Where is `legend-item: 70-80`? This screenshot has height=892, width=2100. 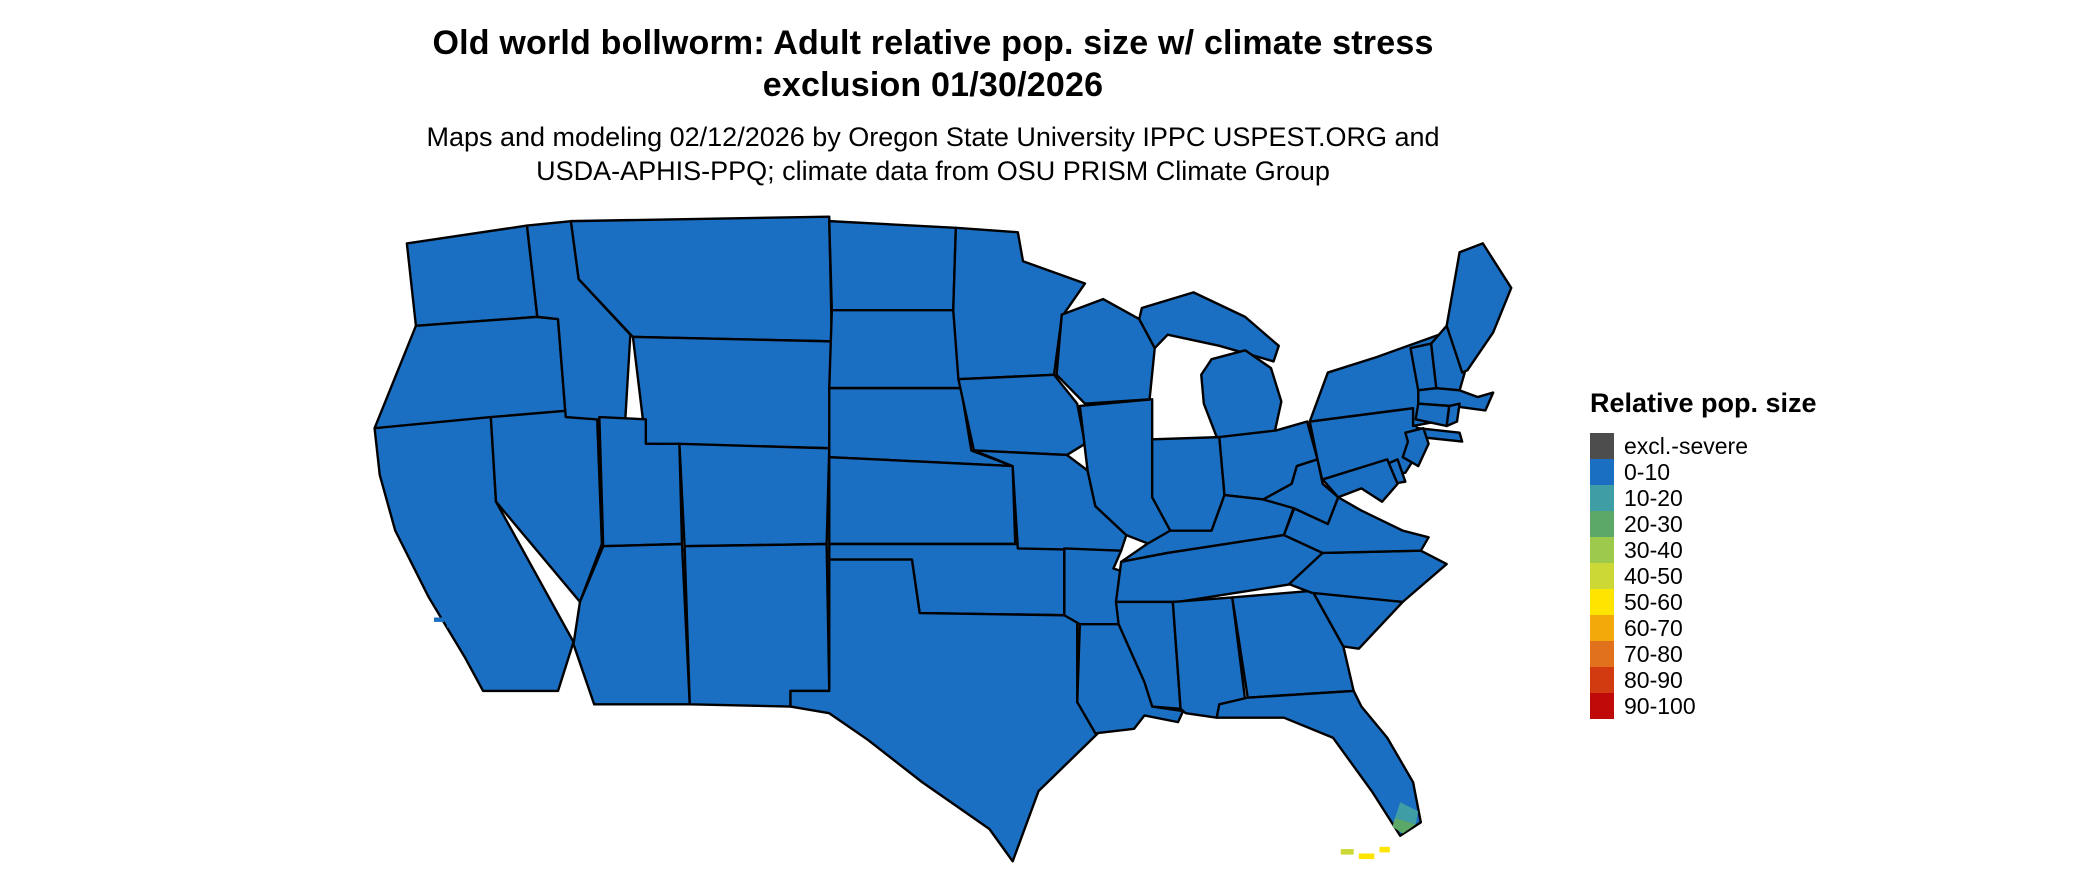 legend-item: 70-80 is located at coordinates (1740, 654).